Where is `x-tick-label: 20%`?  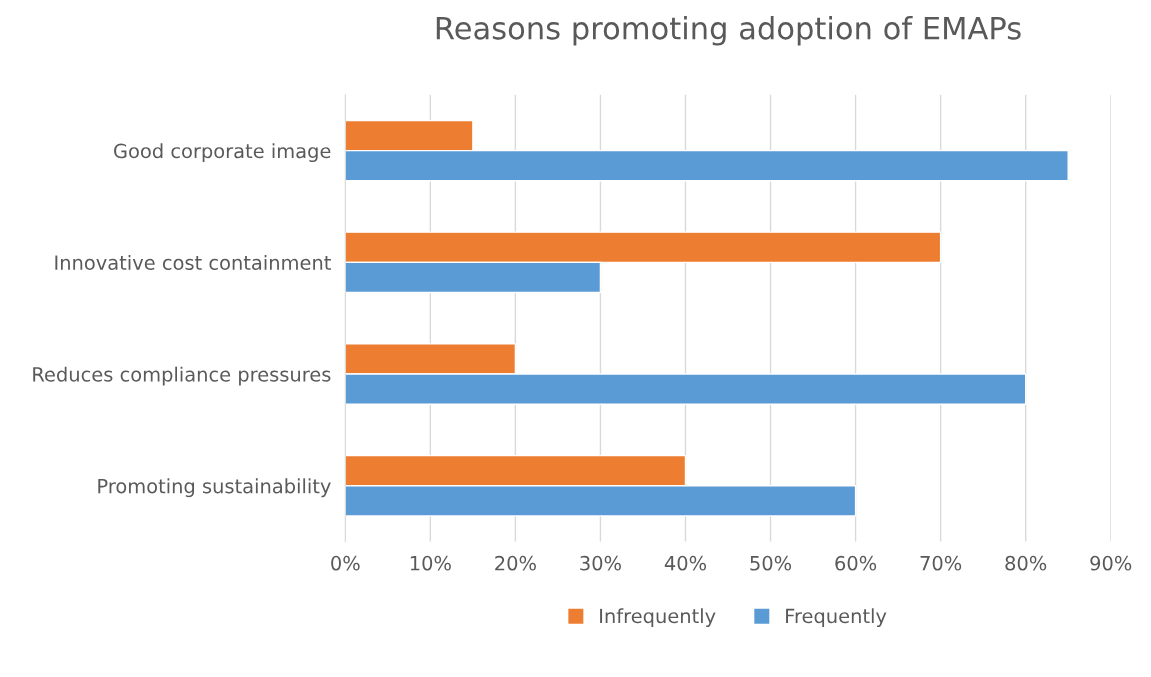 x-tick-label: 20% is located at coordinates (515, 563).